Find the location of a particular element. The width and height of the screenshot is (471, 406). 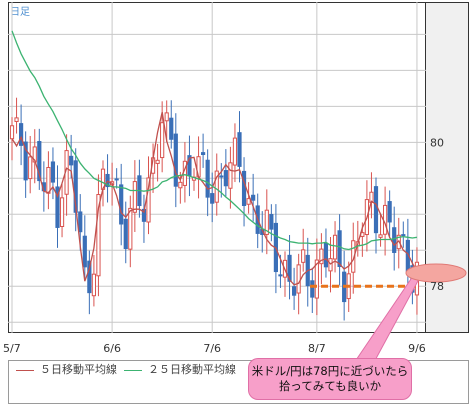

annotation-callout: 米ドル/円は78円に近づいたら 拾ってみても良いか is located at coordinates (330, 379).